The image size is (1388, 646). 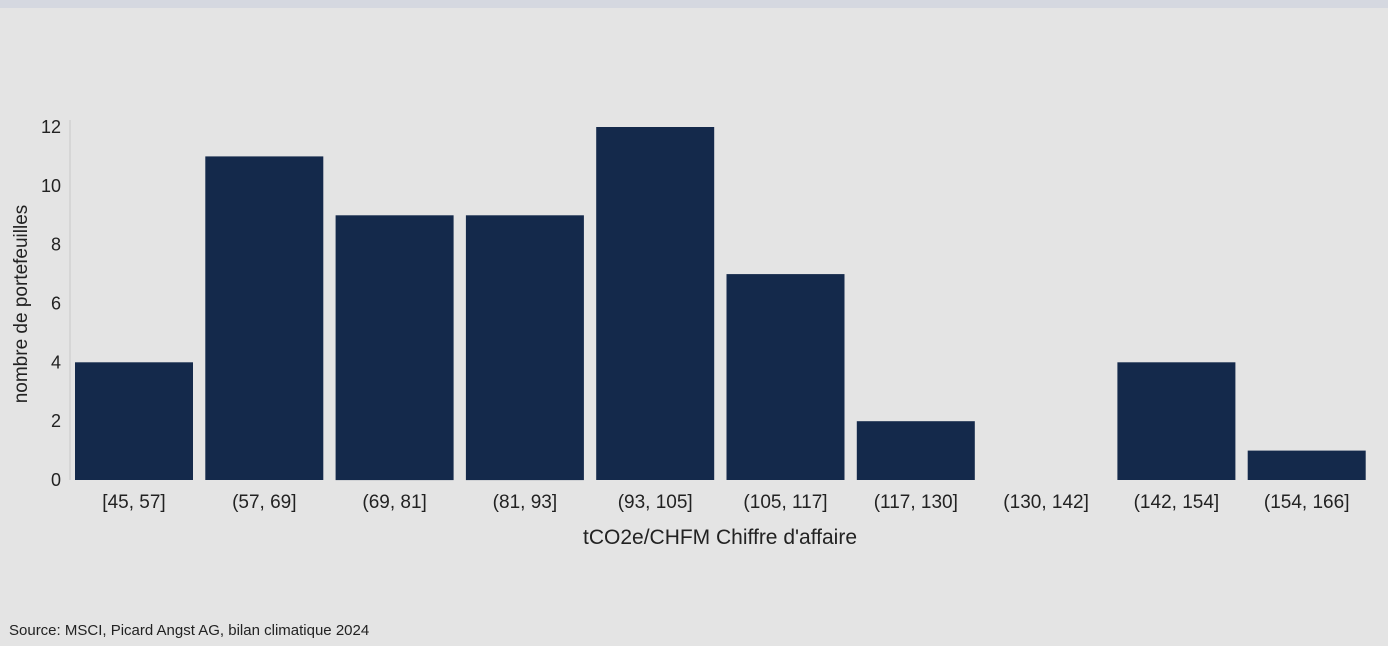 What do you see at coordinates (785, 502) in the screenshot?
I see `x-tick-label: (105, 117]` at bounding box center [785, 502].